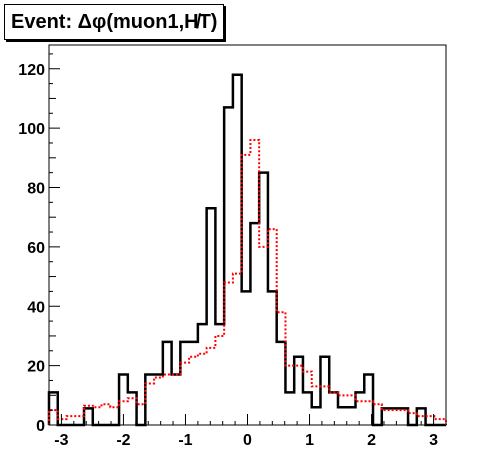 Image resolution: width=496 pixels, height=472 pixels. What do you see at coordinates (185, 440) in the screenshot?
I see `x-tick-label: -1` at bounding box center [185, 440].